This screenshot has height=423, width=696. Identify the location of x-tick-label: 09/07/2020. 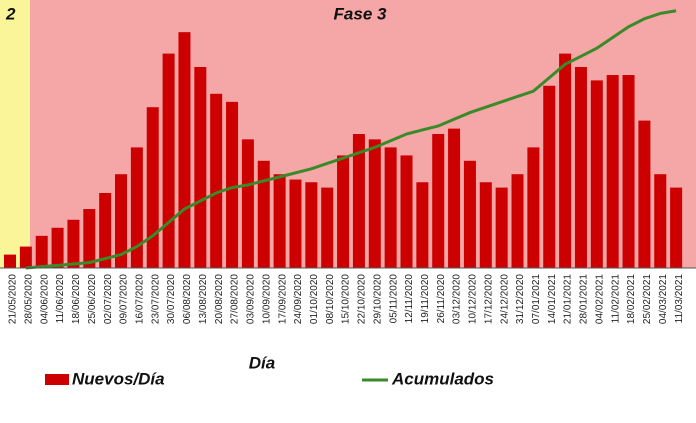
(124, 299).